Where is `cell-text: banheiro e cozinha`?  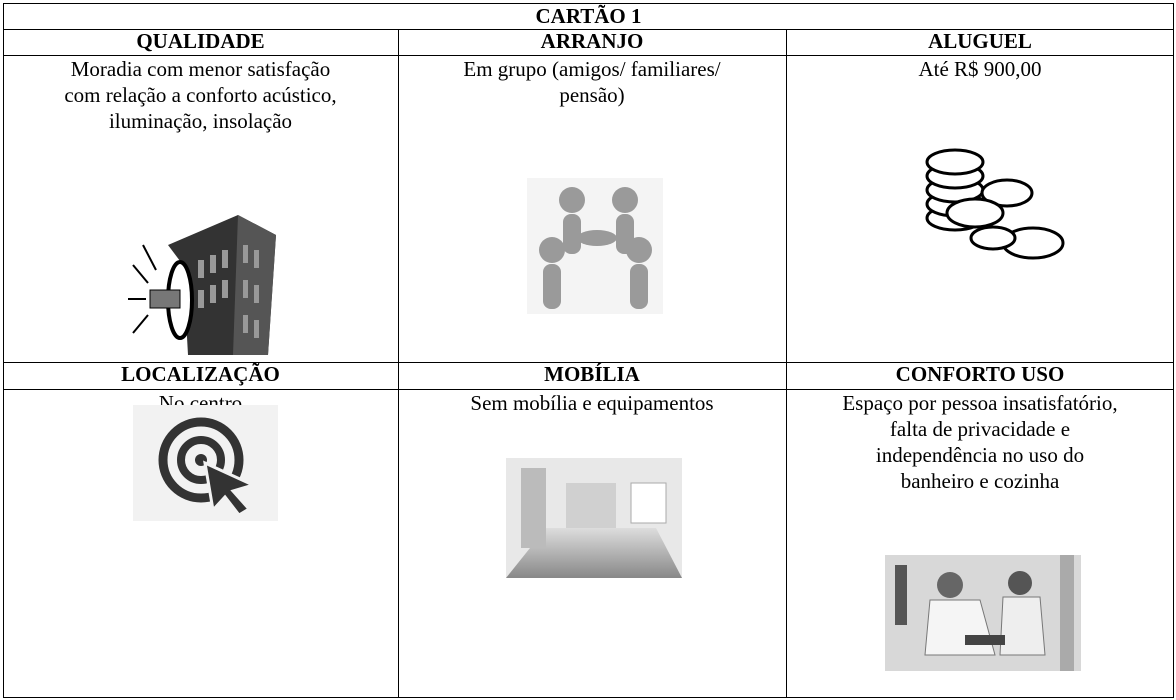 cell-text: banheiro e cozinha is located at coordinates (980, 481).